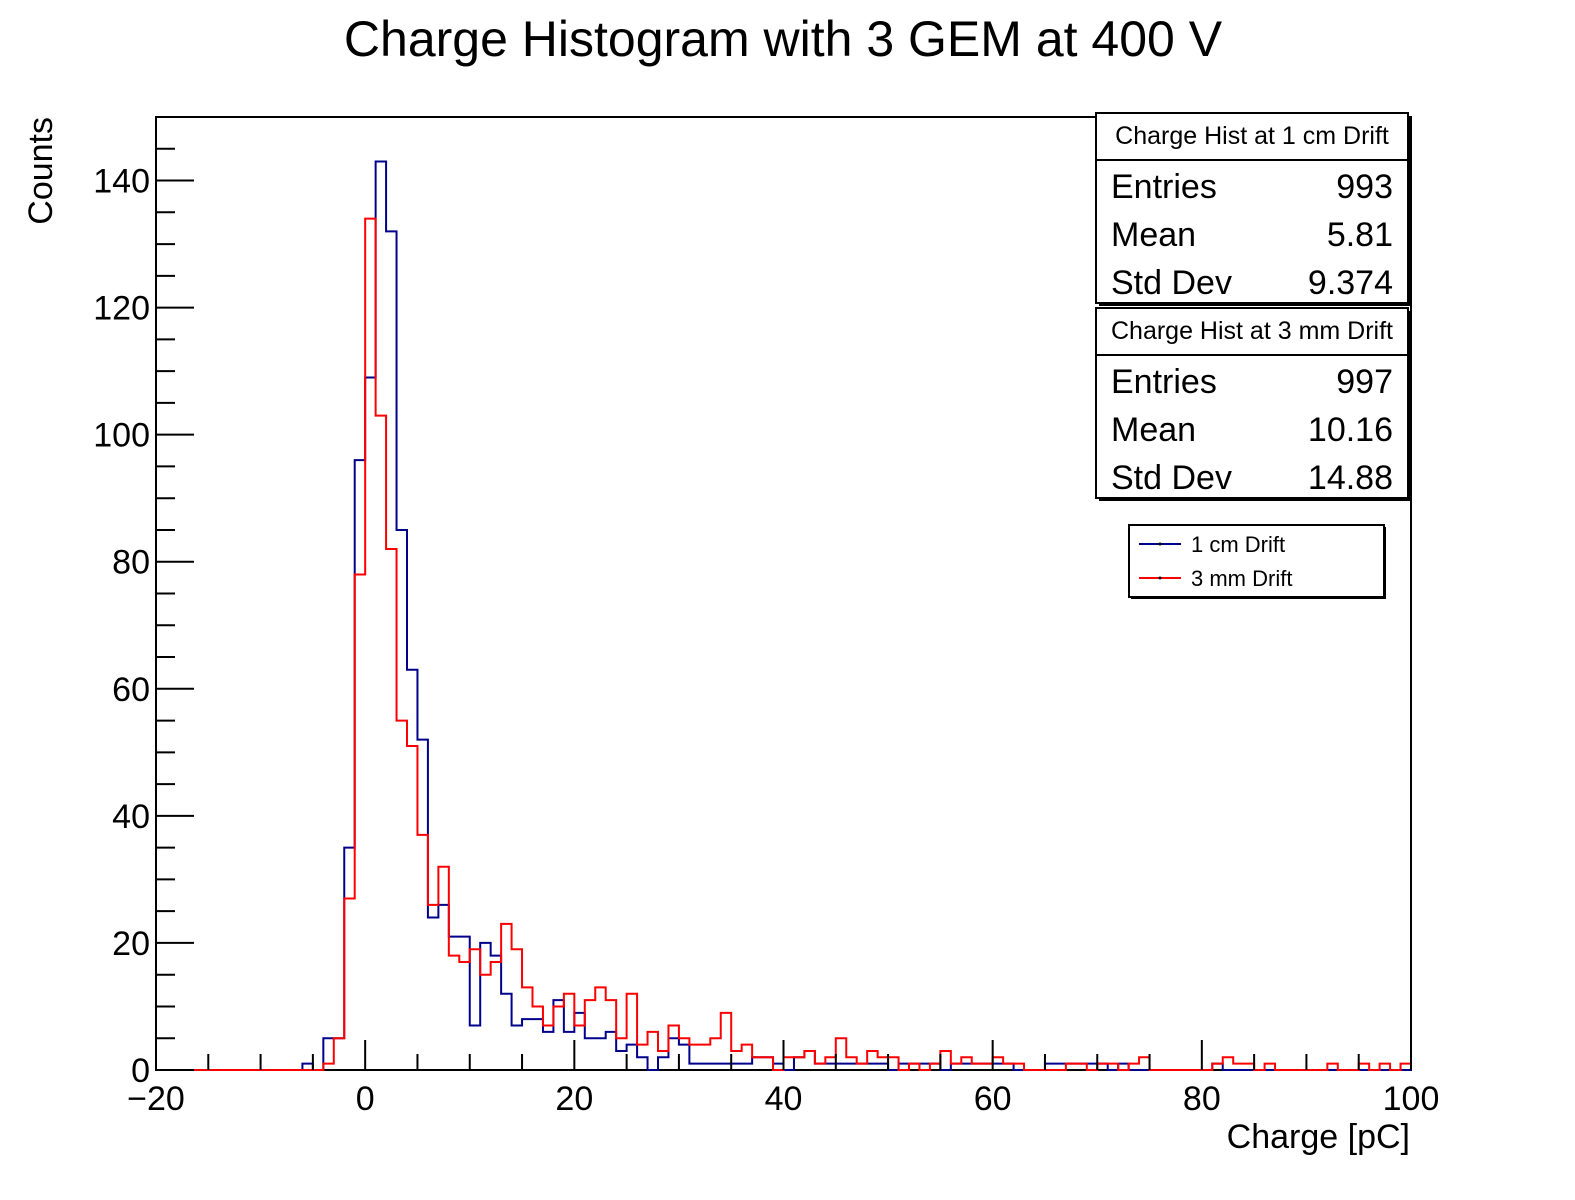  Describe the element at coordinates (784, 1099) in the screenshot. I see `x-tick-label: 40` at that location.